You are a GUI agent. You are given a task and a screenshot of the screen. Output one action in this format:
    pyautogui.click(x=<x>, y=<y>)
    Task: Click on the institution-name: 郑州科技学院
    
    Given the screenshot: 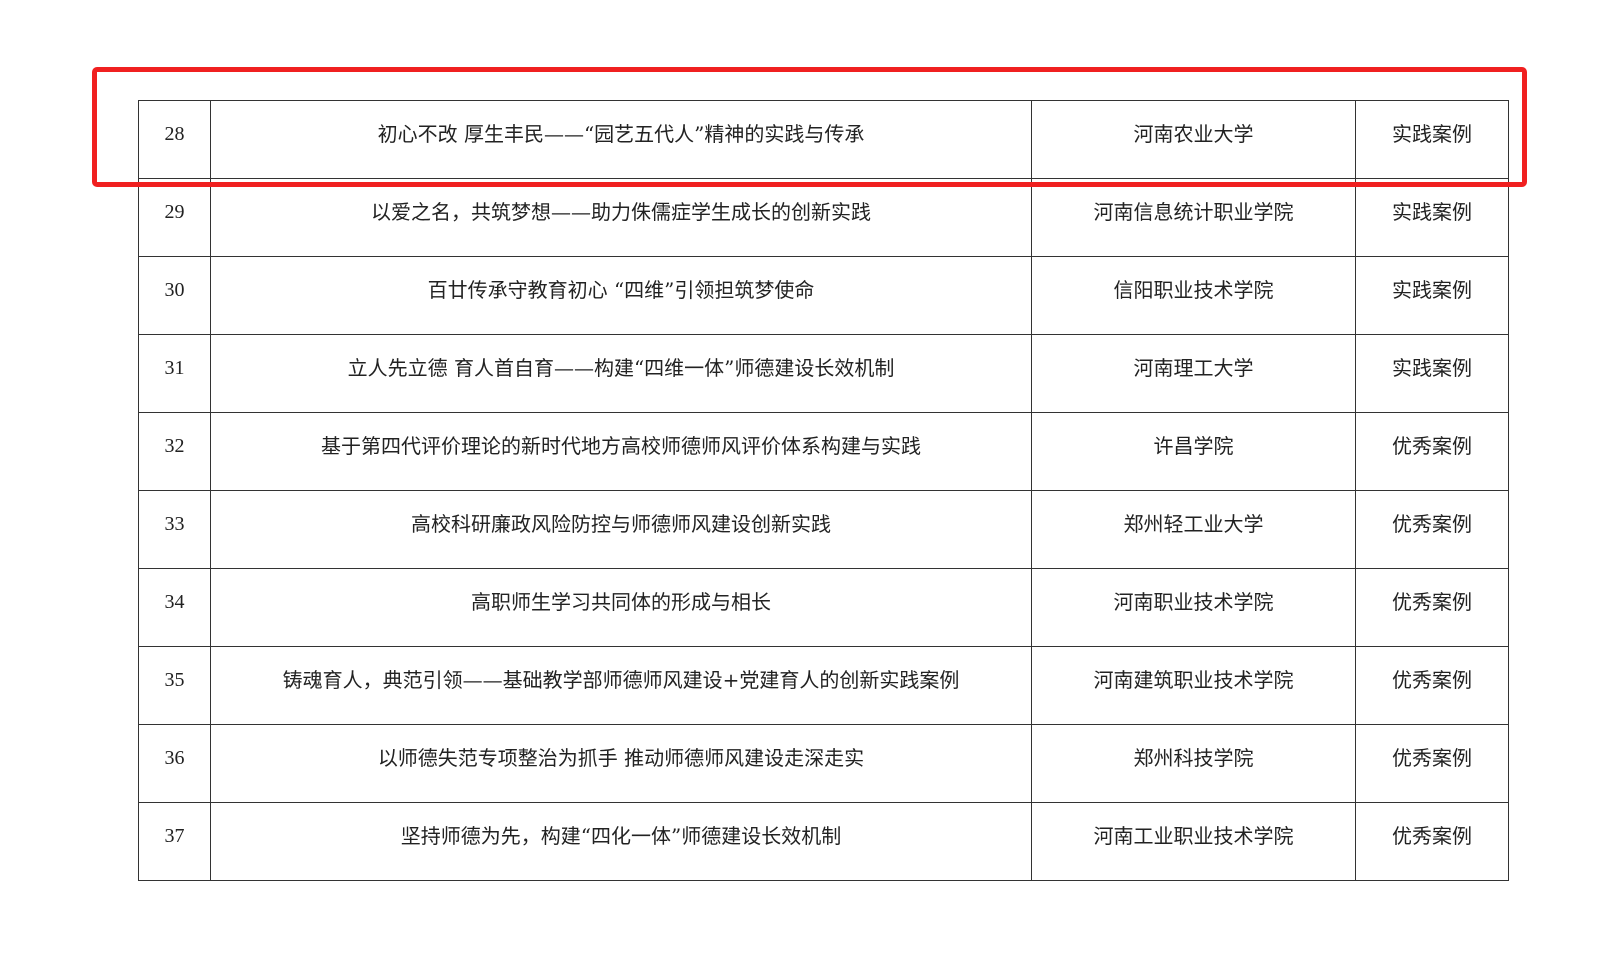 What is the action you would take?
    pyautogui.click(x=1193, y=763)
    